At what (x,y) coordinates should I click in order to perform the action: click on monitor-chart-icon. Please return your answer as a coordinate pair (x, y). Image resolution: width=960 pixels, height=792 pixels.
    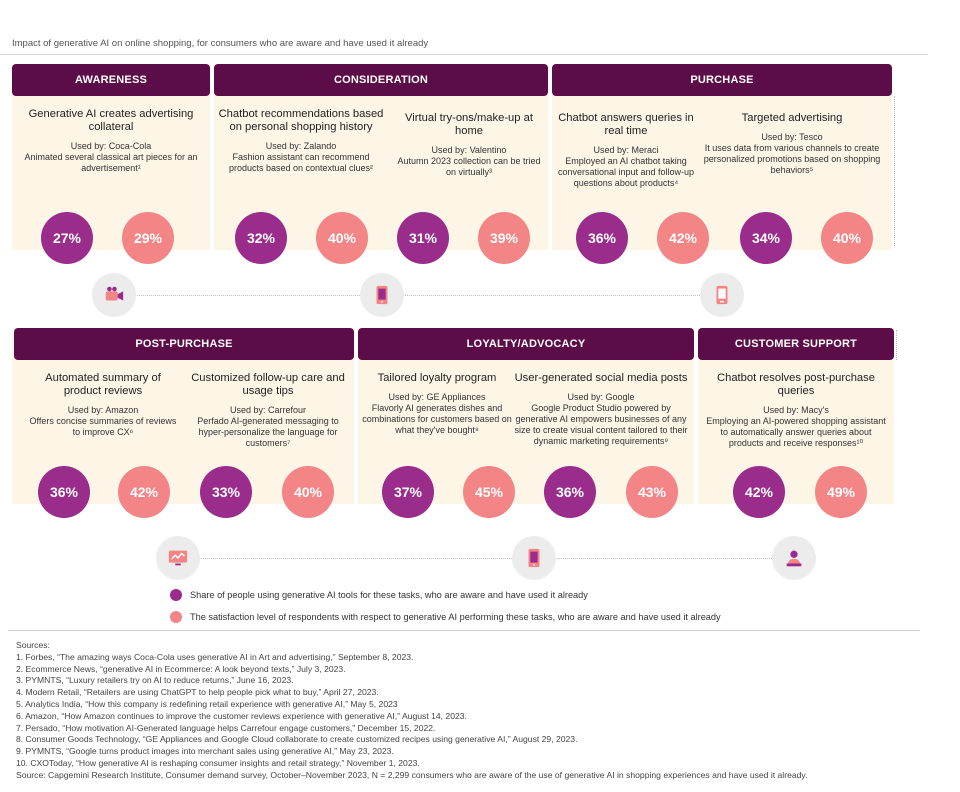
    Looking at the image, I should click on (178, 558).